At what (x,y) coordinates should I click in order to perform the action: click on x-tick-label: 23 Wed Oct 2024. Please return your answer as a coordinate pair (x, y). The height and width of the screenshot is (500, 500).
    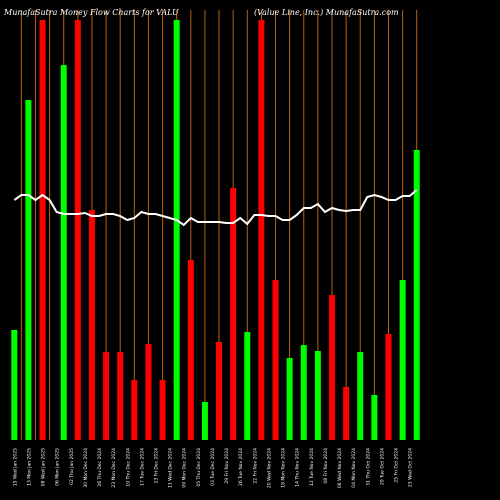
    Looking at the image, I should click on (411, 467).